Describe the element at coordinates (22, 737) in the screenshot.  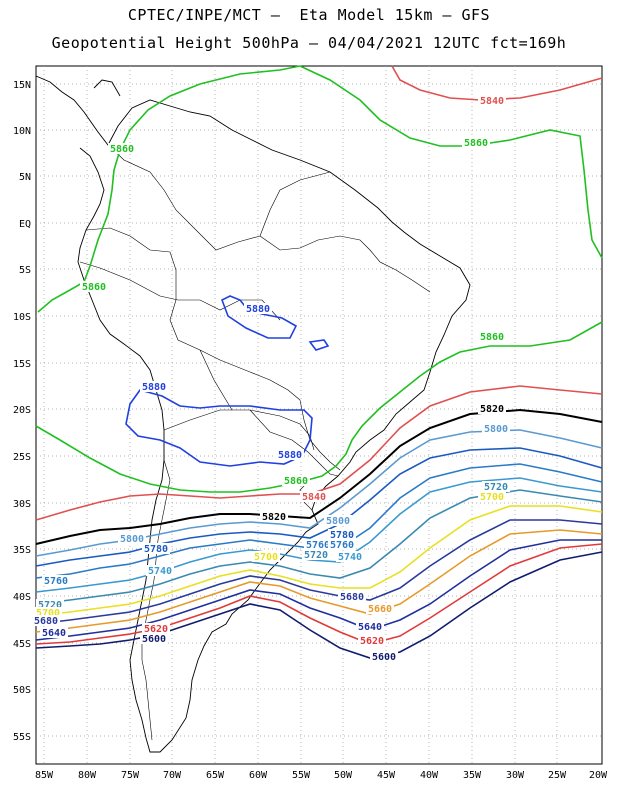
I see `lat-label-55s: 55S` at that location.